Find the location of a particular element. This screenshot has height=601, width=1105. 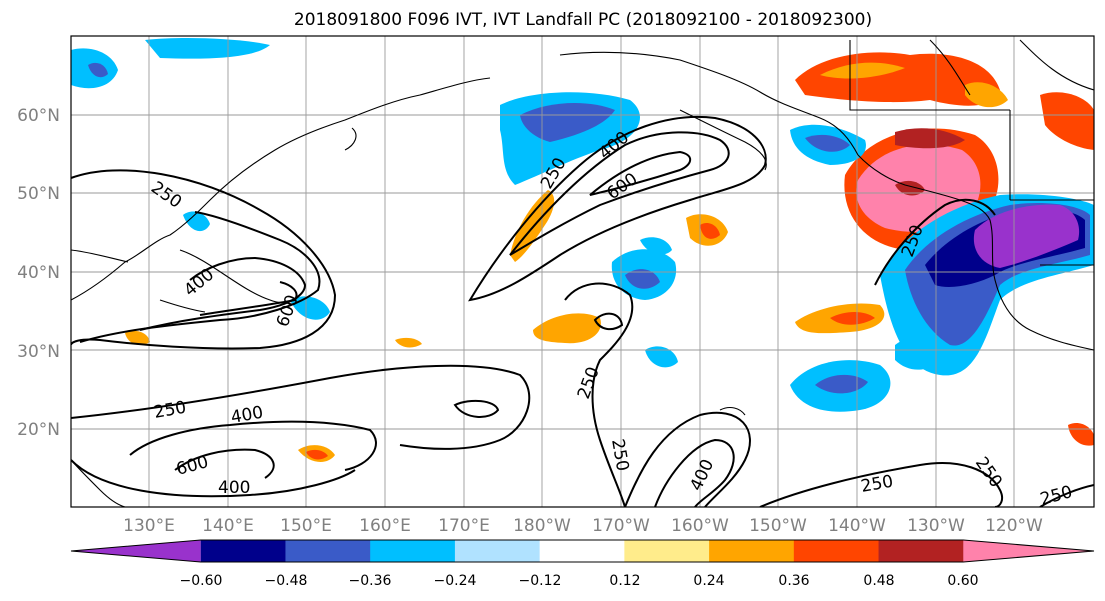

colorbar-tick-label: 0.12 is located at coordinates (624, 581).